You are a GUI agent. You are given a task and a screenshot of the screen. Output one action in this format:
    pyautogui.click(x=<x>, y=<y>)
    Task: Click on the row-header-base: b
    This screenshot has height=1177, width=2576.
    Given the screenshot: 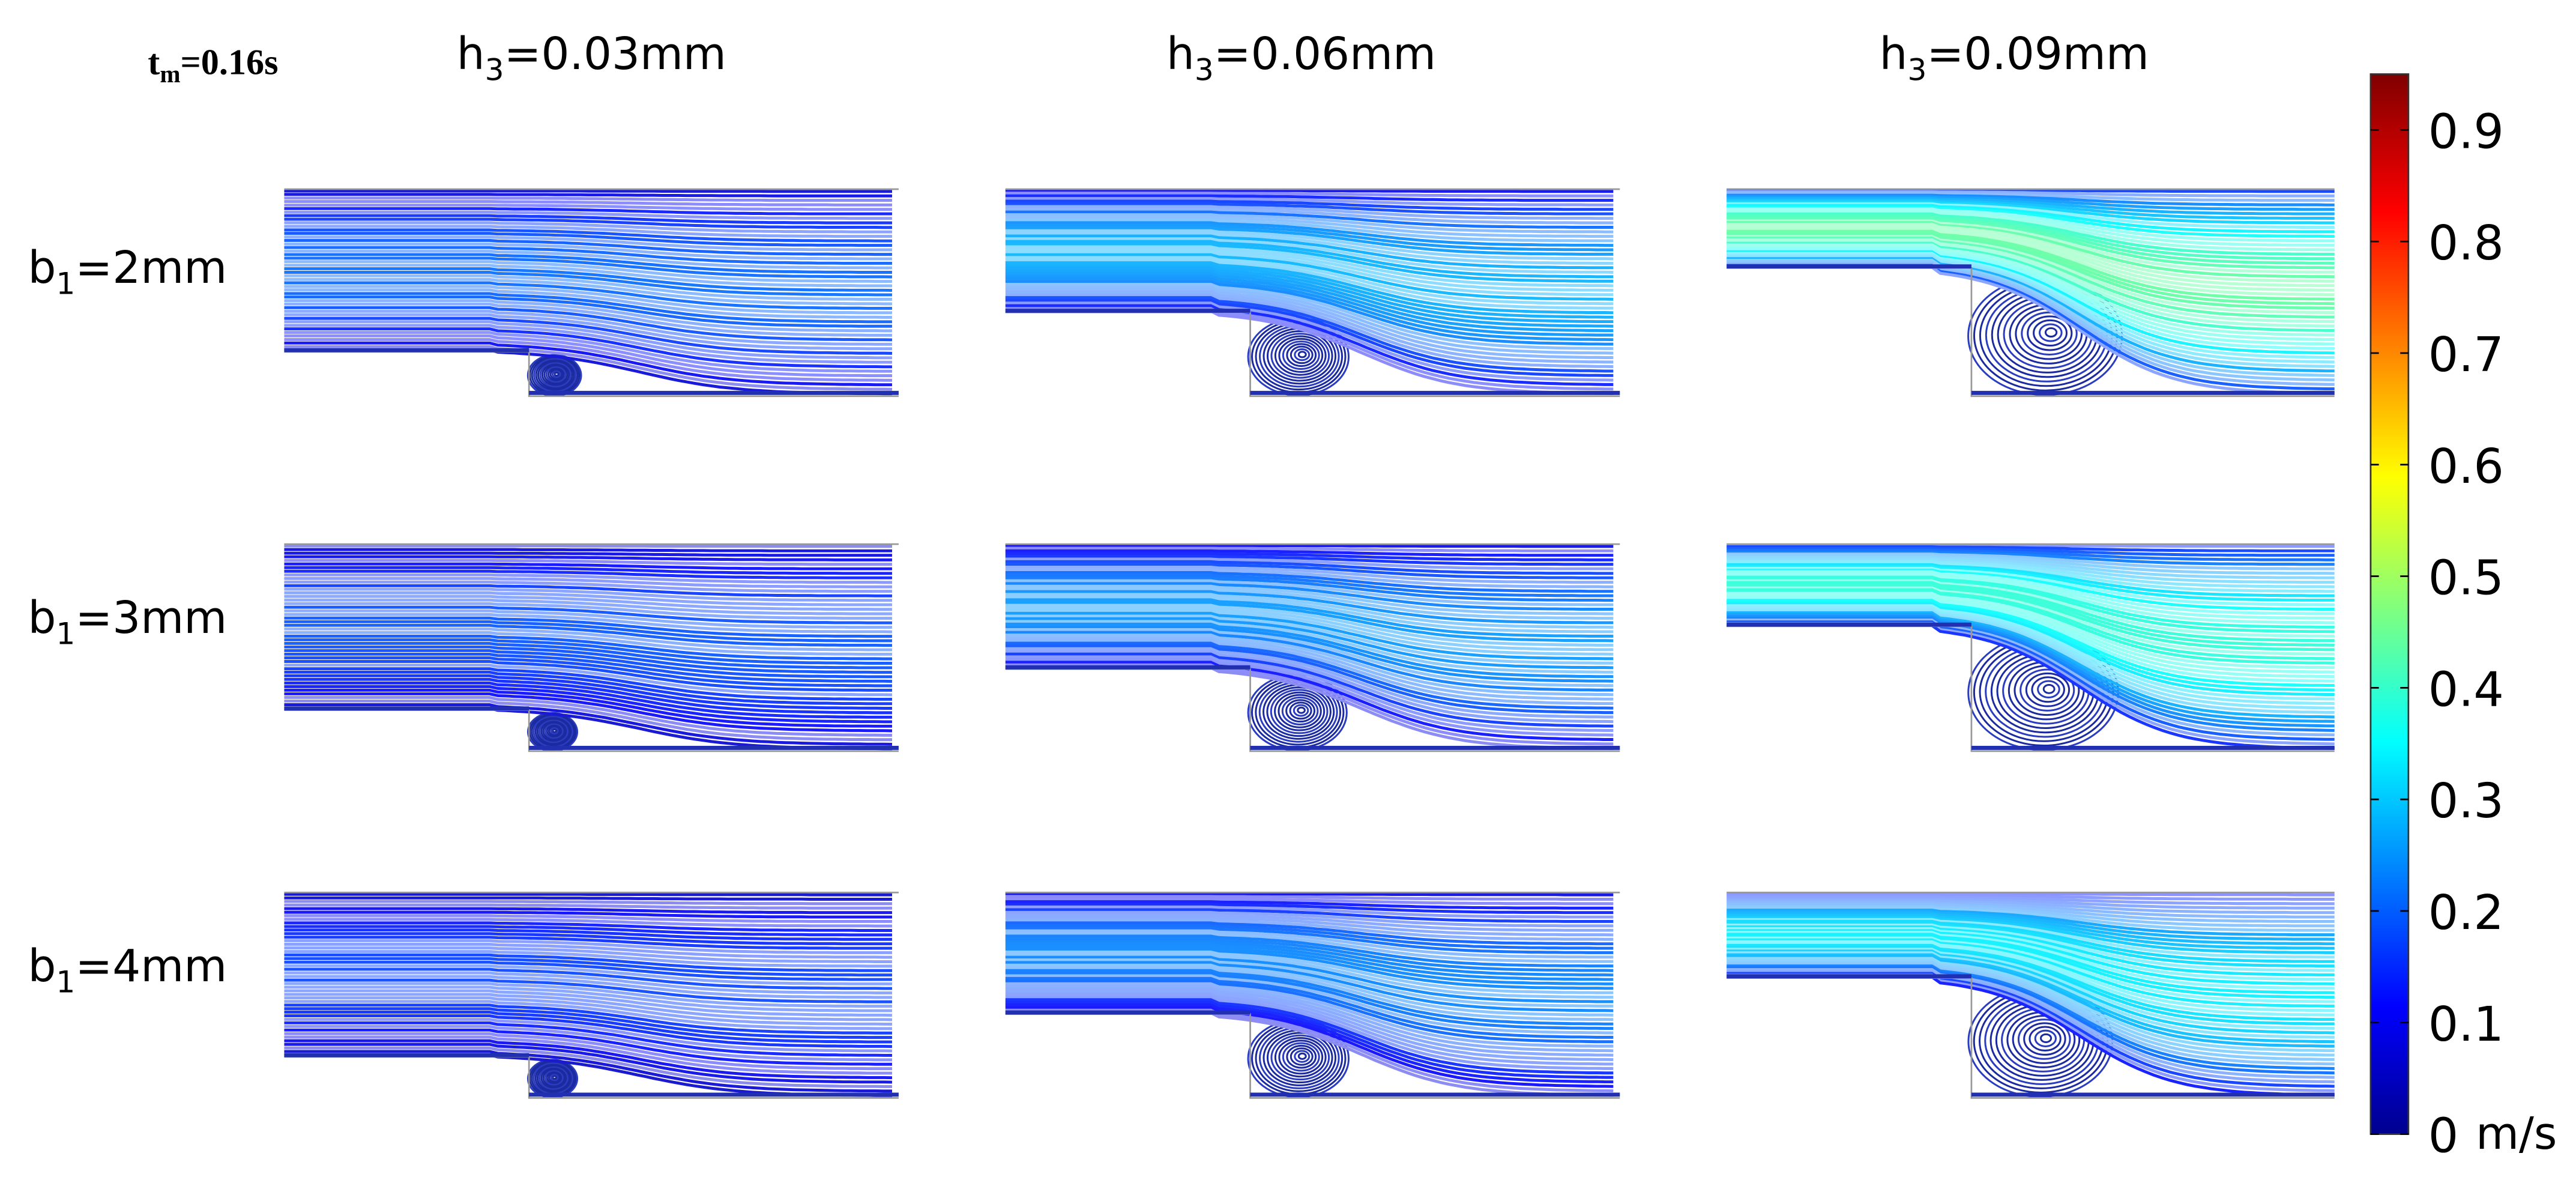 What is the action you would take?
    pyautogui.click(x=42, y=618)
    